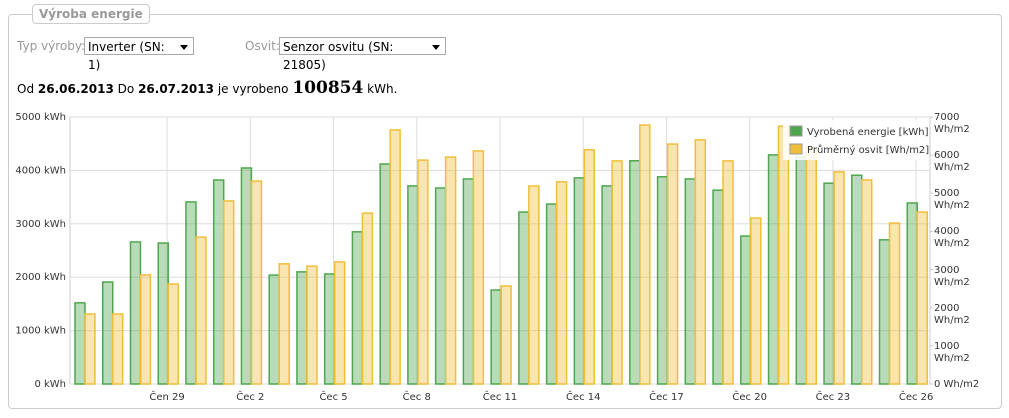 The image size is (1009, 418). Describe the element at coordinates (382, 89) in the screenshot. I see `unit: kWh.` at that location.